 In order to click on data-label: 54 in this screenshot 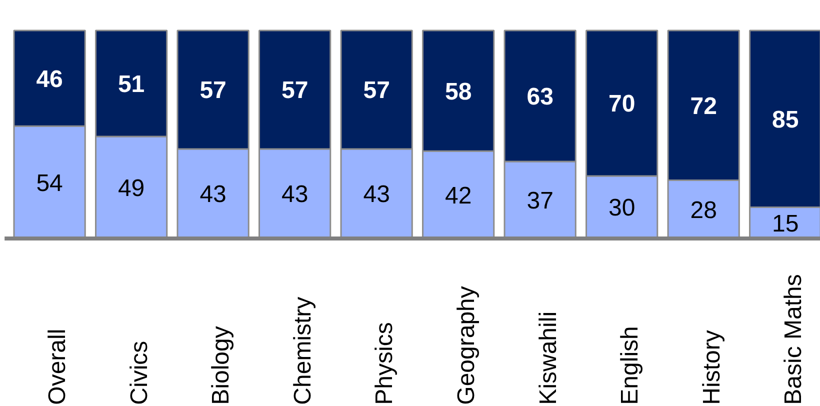, I will do `click(49, 183)`.